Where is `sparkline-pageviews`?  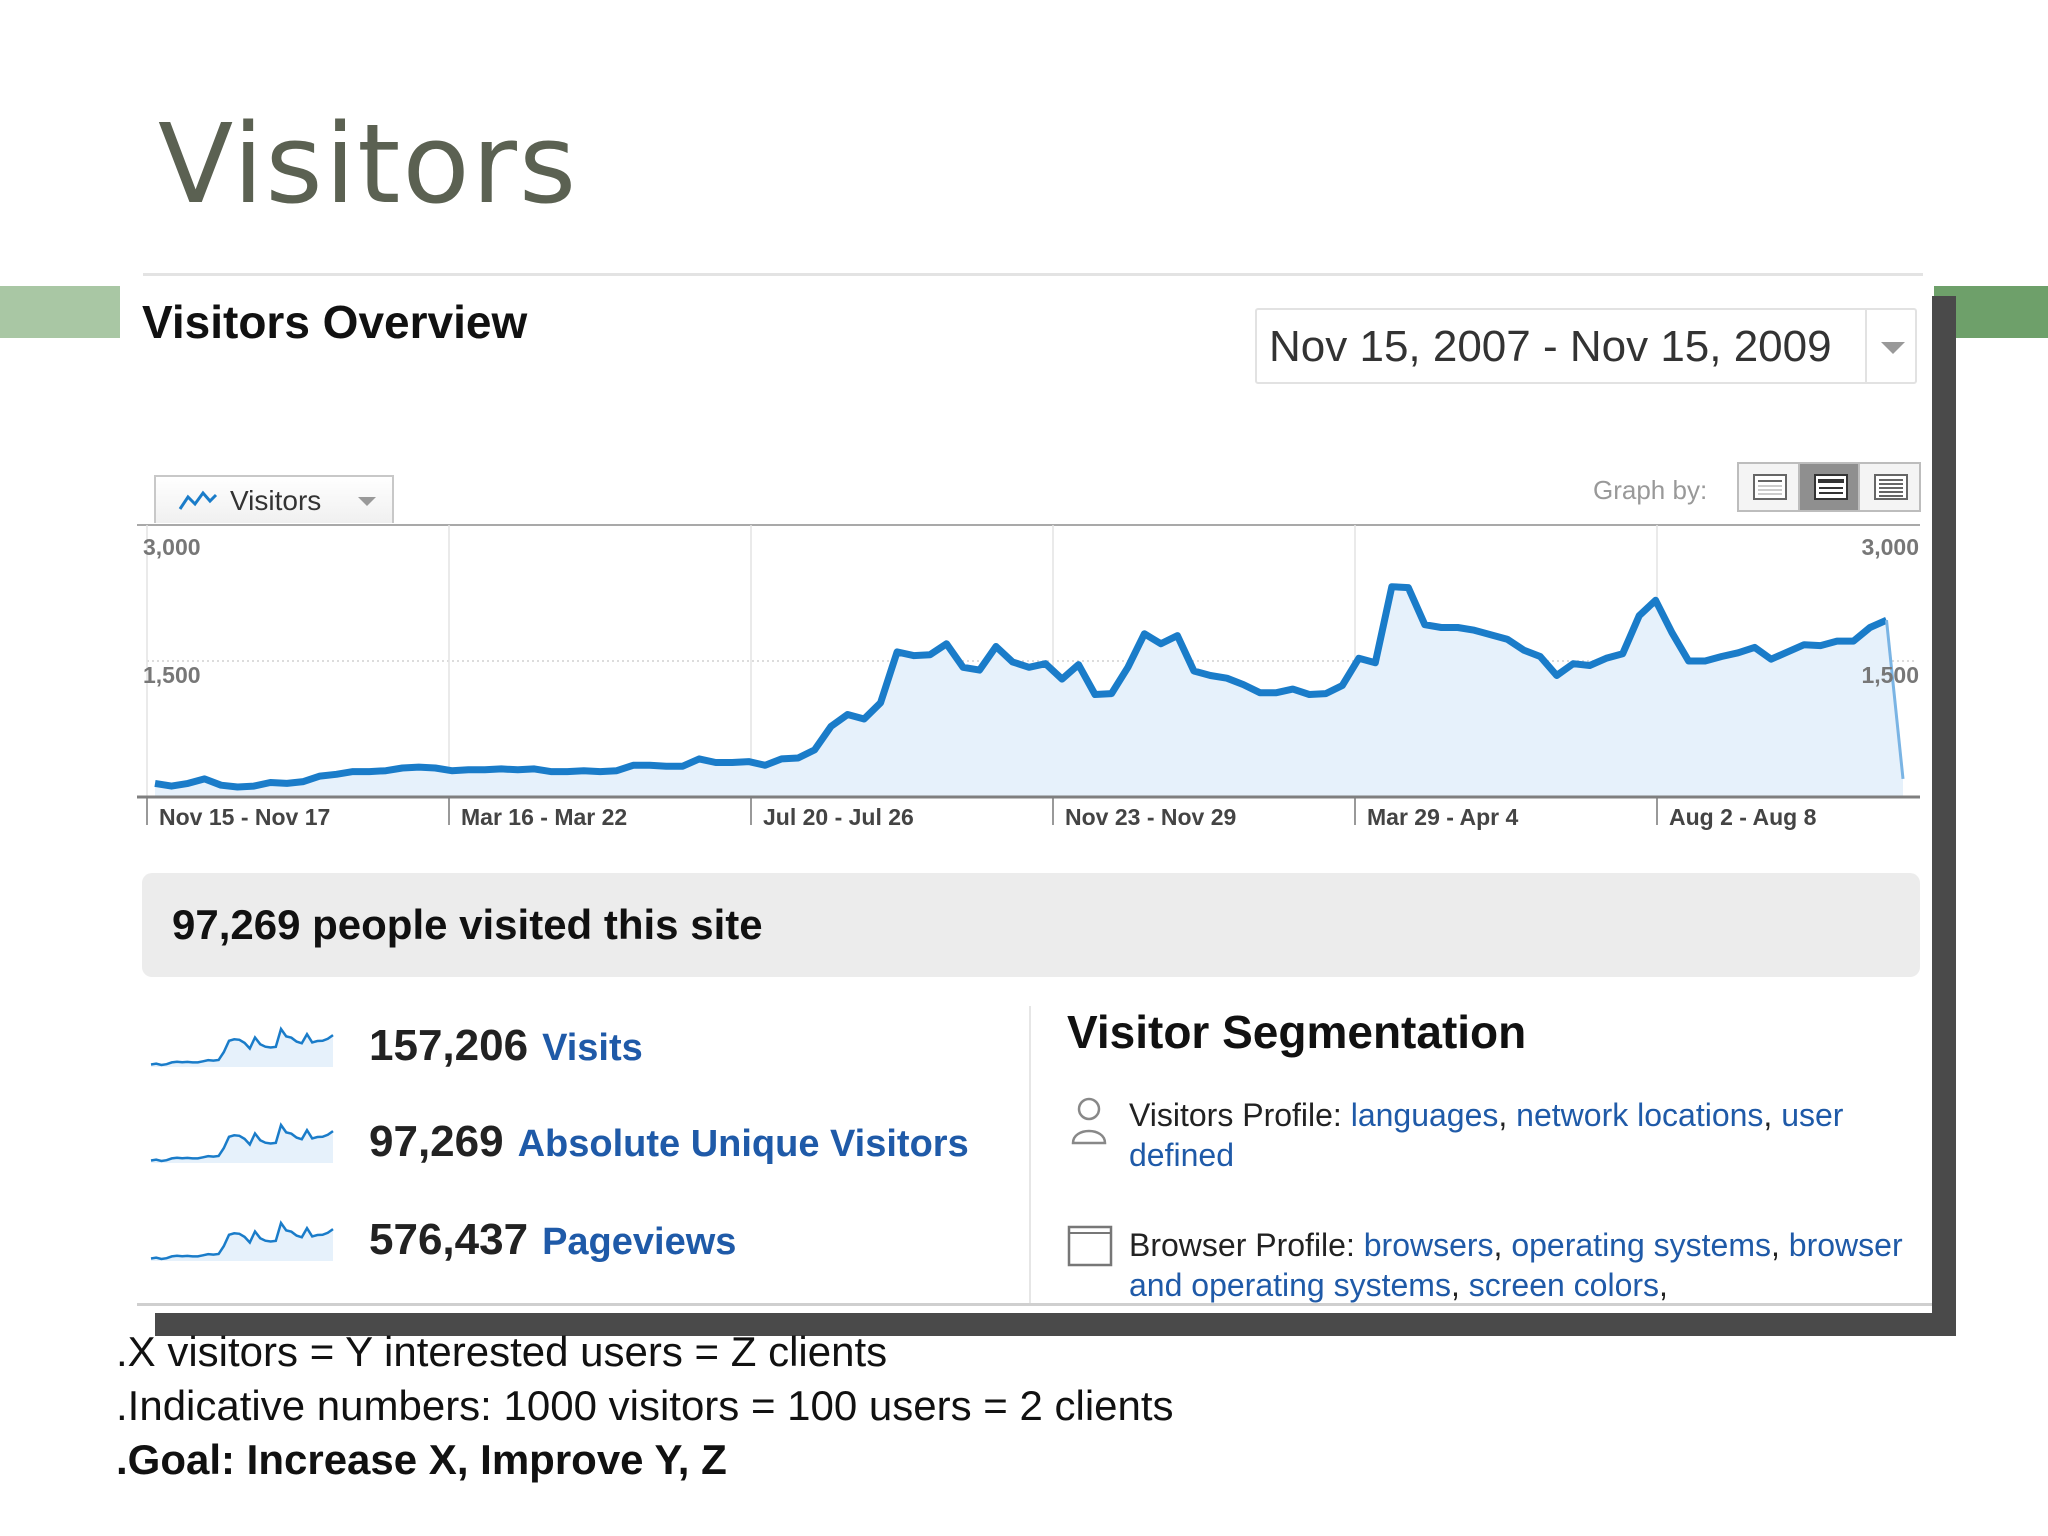
sparkline-pageviews is located at coordinates (242, 1240).